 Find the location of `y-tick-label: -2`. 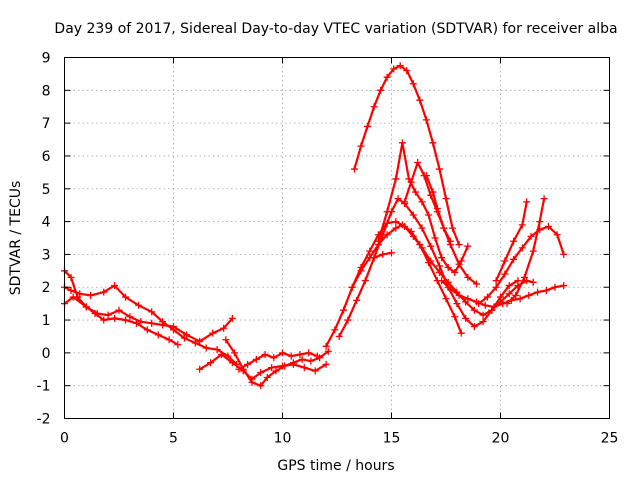

y-tick-label: -2 is located at coordinates (44, 420).